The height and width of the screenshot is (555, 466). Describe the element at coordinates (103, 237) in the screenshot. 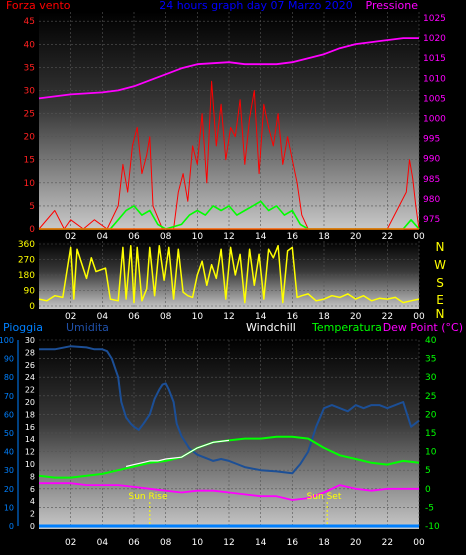

I see `wind-x-tick-label: 04` at that location.